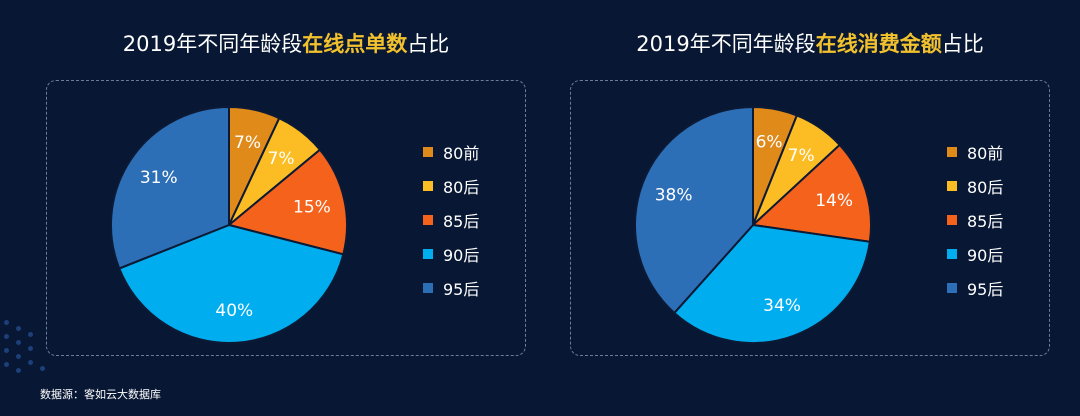  I want to click on pie-chart-orders: 7% 7% 15% 40% 31%, so click(229, 224).